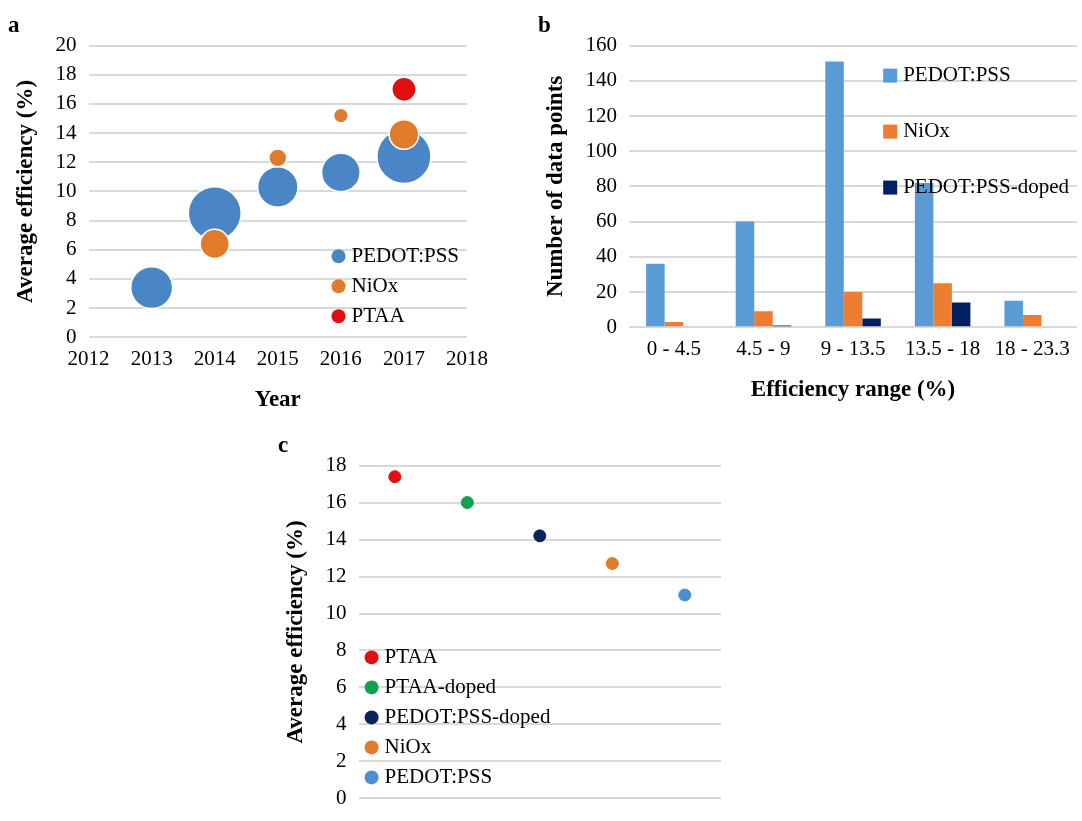 The width and height of the screenshot is (1082, 821). I want to click on x-tick-label: 18 - 23.3, so click(1032, 348).